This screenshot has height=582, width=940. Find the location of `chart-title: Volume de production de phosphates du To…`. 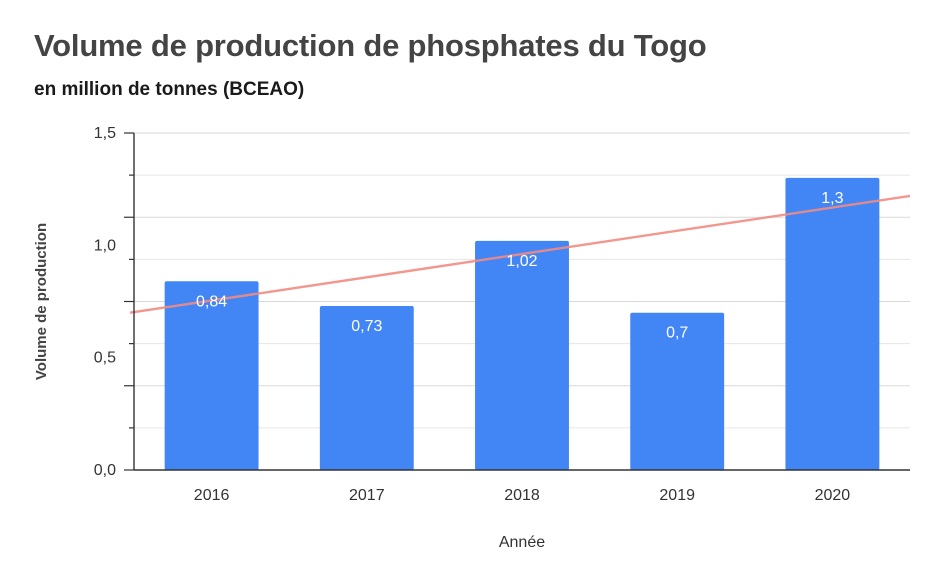

chart-title: Volume de production de phosphates du To… is located at coordinates (370, 45).